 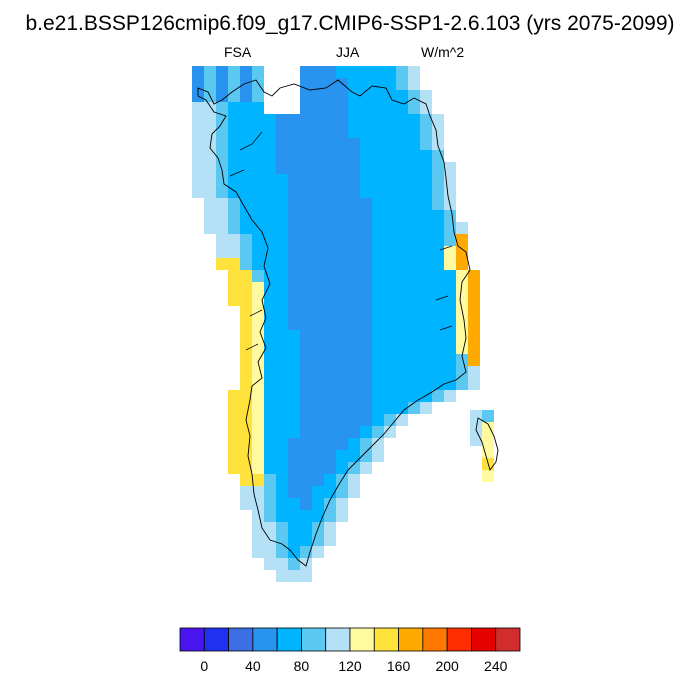 I want to click on colorbar-tick-label: 0, so click(x=204, y=666).